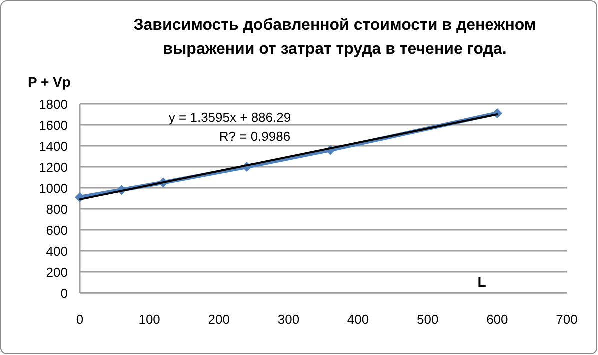 This screenshot has height=355, width=598. I want to click on chart-title: Зависимость добавленной стоимости в денежном выражении от затрат труда в течение года., so click(335, 37).